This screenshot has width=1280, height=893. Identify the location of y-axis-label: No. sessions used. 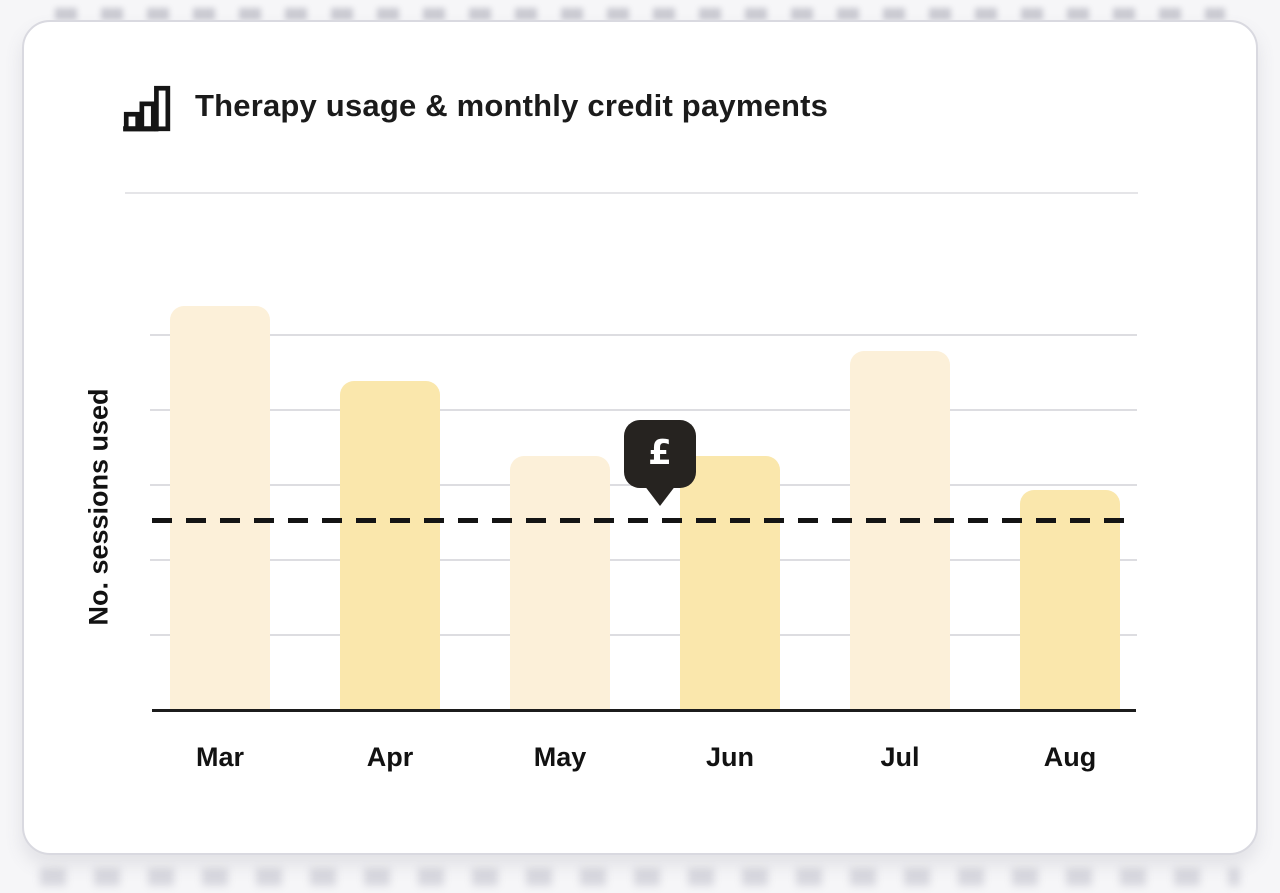
(98, 507).